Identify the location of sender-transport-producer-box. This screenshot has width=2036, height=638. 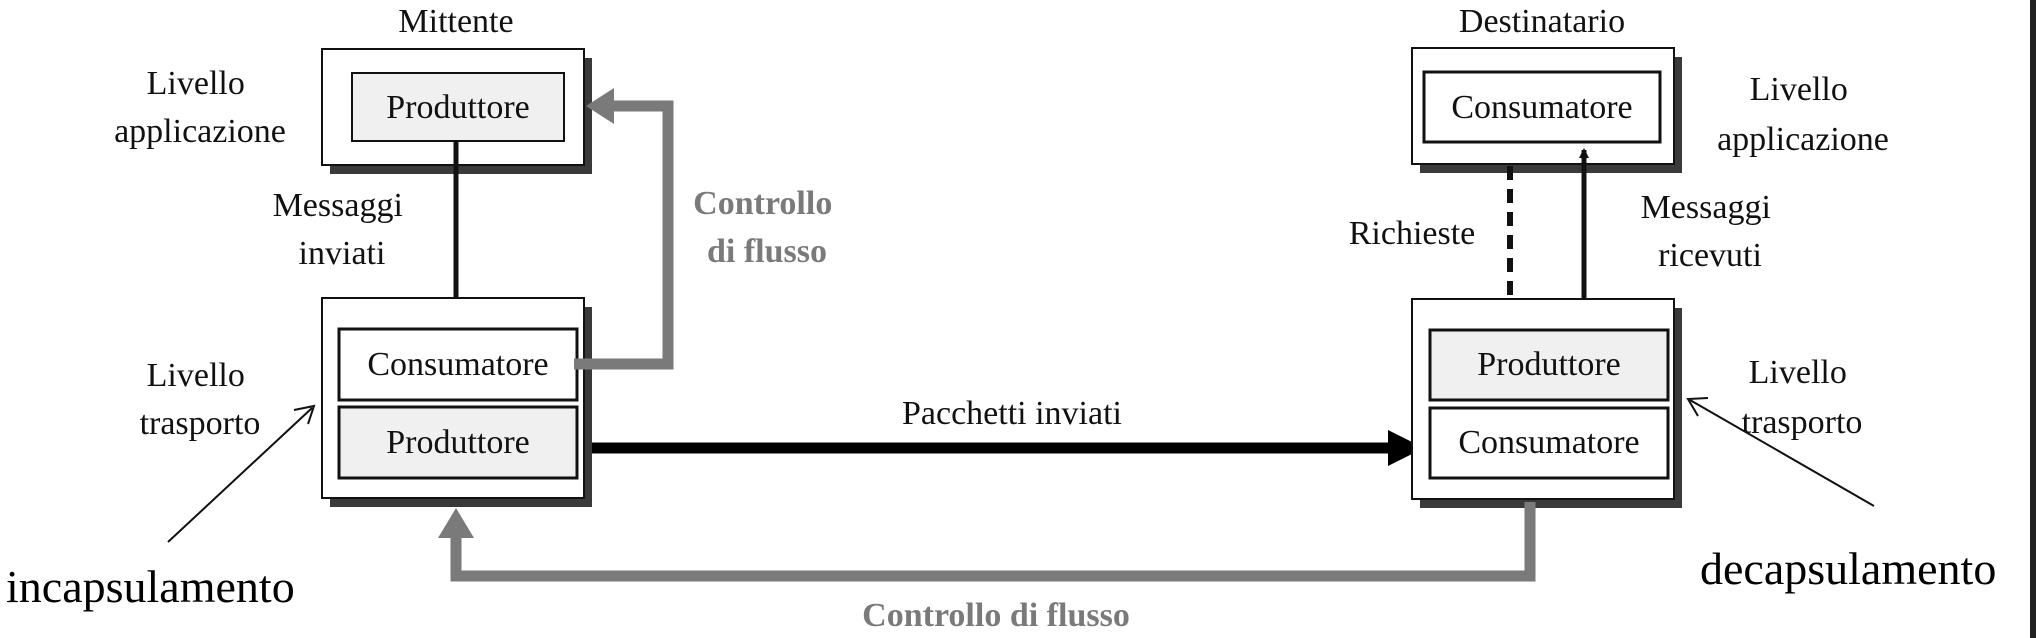
(458, 442).